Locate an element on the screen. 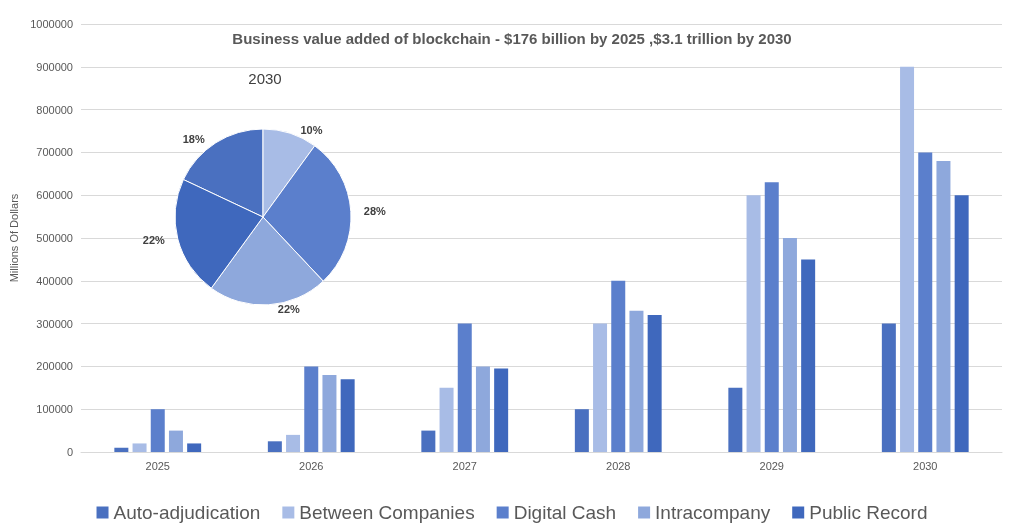 The image size is (1024, 531). y-tick-label: 700000 is located at coordinates (54, 152).